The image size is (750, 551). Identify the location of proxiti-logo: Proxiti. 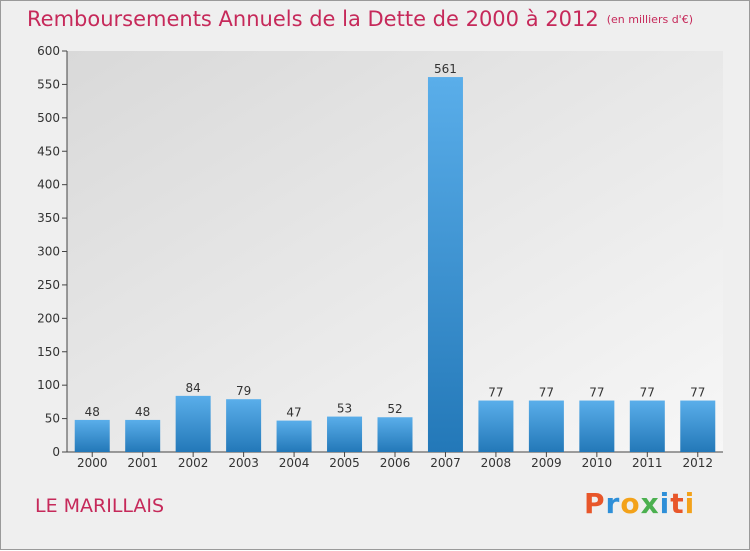
(639, 503).